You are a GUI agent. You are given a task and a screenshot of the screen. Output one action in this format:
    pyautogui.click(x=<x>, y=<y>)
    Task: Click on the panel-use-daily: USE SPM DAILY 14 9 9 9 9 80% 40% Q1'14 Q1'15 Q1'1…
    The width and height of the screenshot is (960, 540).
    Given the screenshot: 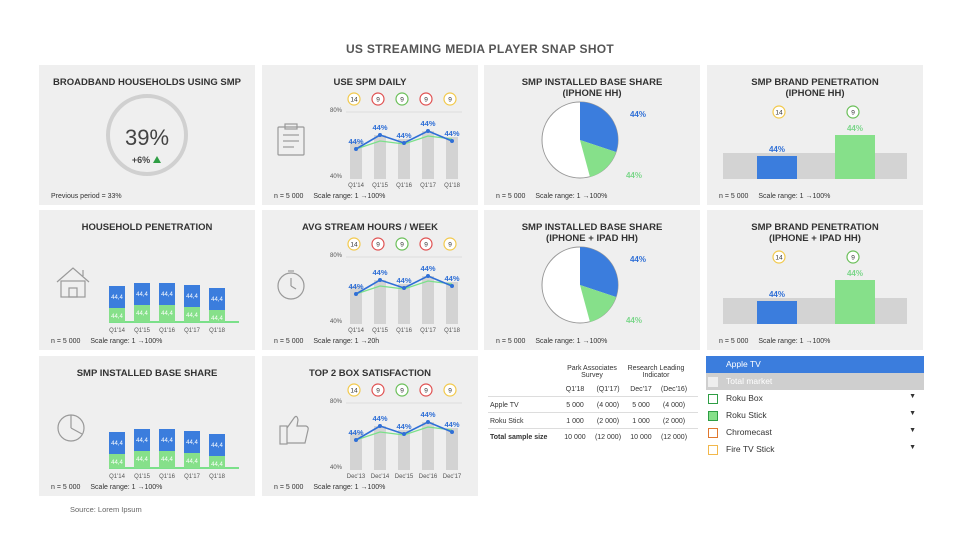 What is the action you would take?
    pyautogui.click(x=370, y=135)
    